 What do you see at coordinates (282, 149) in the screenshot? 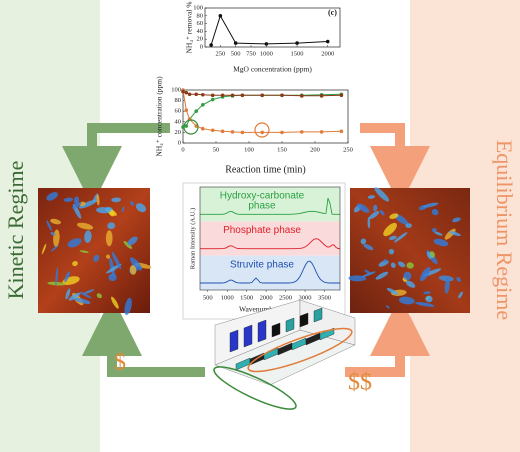
I see `x-tick-label: 150` at bounding box center [282, 149].